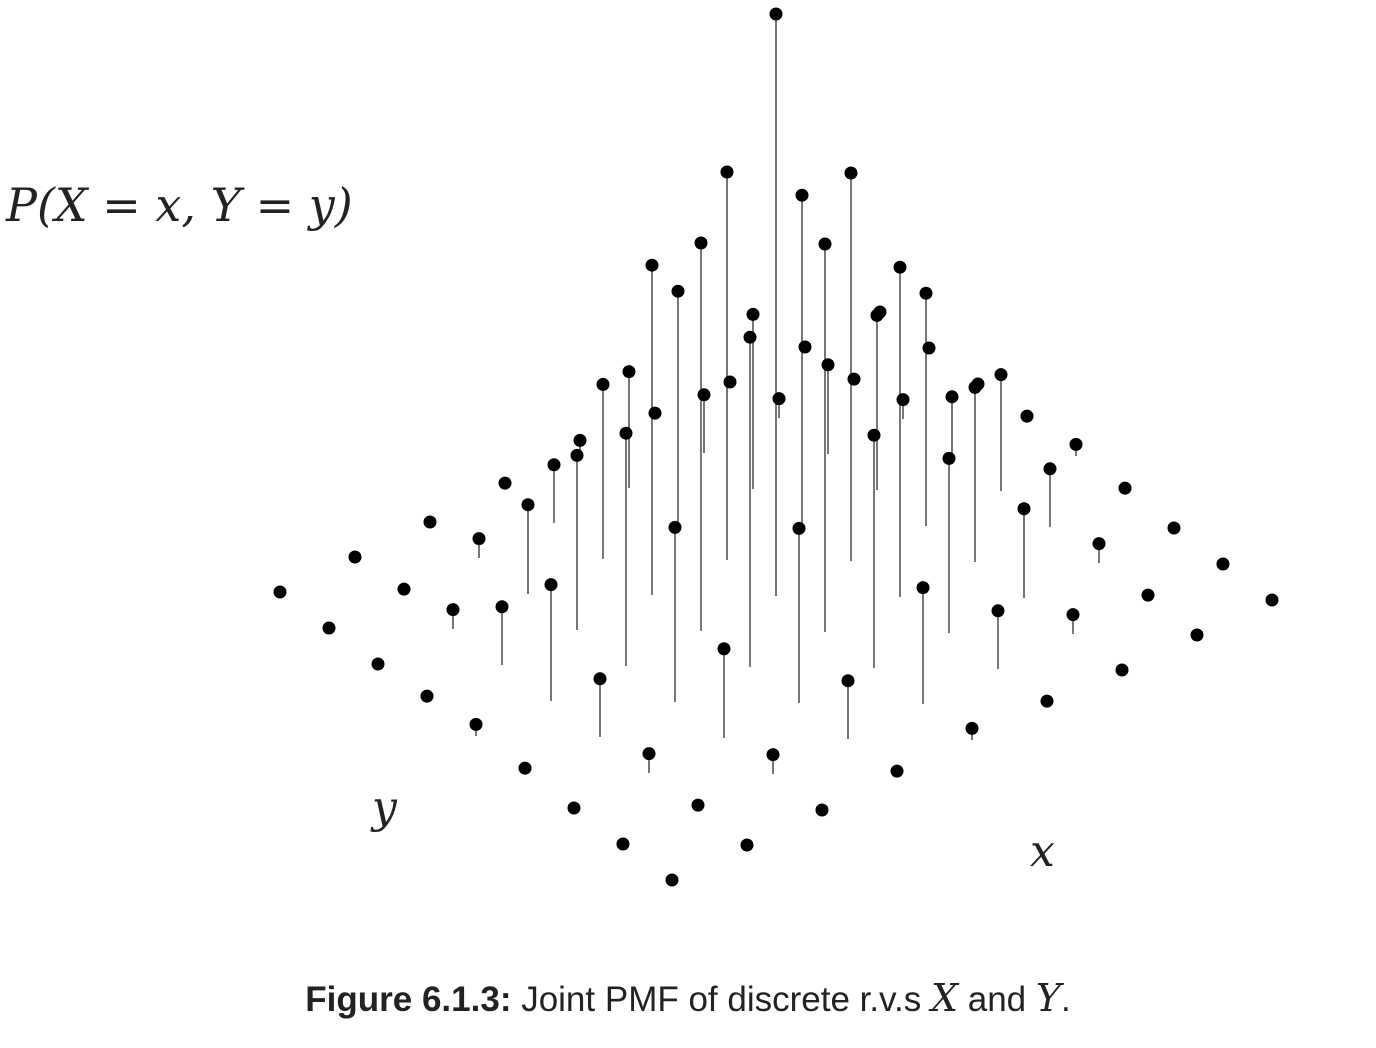 The height and width of the screenshot is (1048, 1376). I want to click on pmf-point-x8-y0, so click(1272, 600).